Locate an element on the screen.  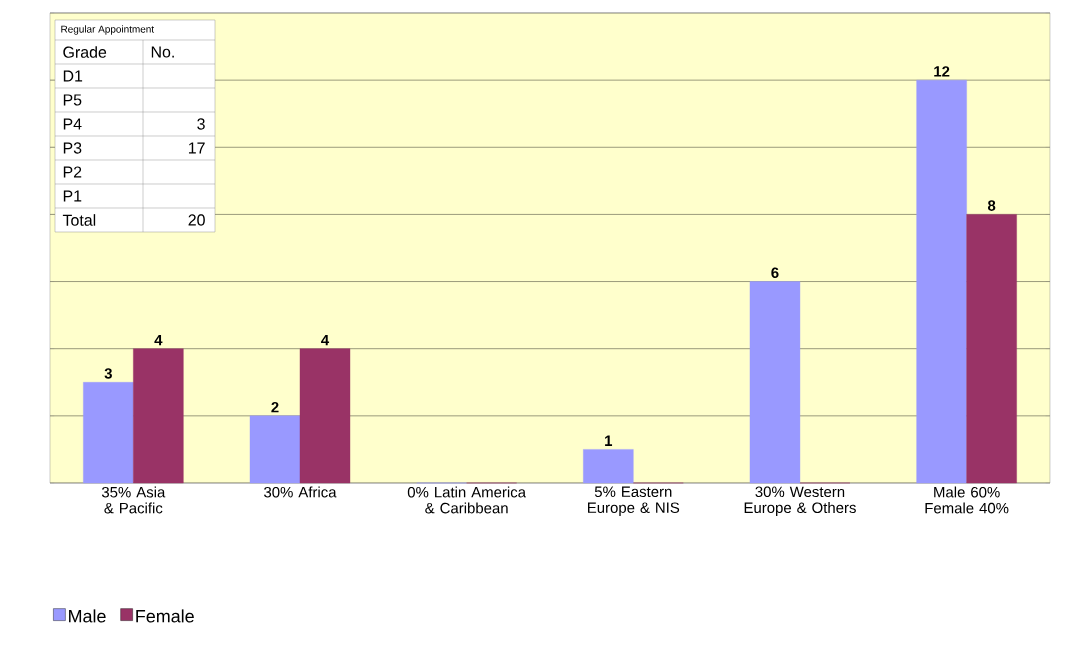
data-label: 1 is located at coordinates (609, 440).